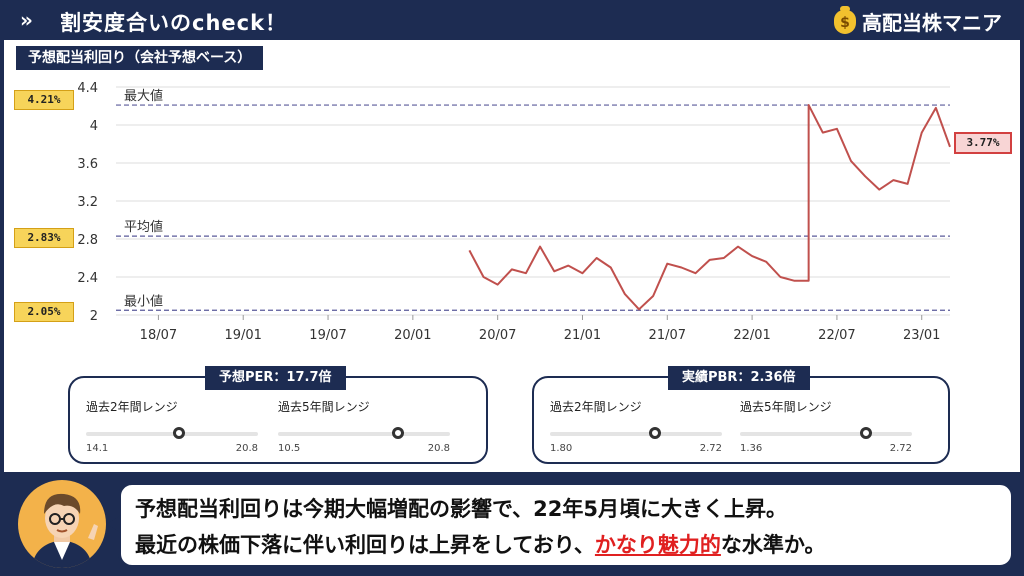 Image resolution: width=1024 pixels, height=576 pixels. Describe the element at coordinates (94, 316) in the screenshot. I see `y-tick-label: 2` at that location.